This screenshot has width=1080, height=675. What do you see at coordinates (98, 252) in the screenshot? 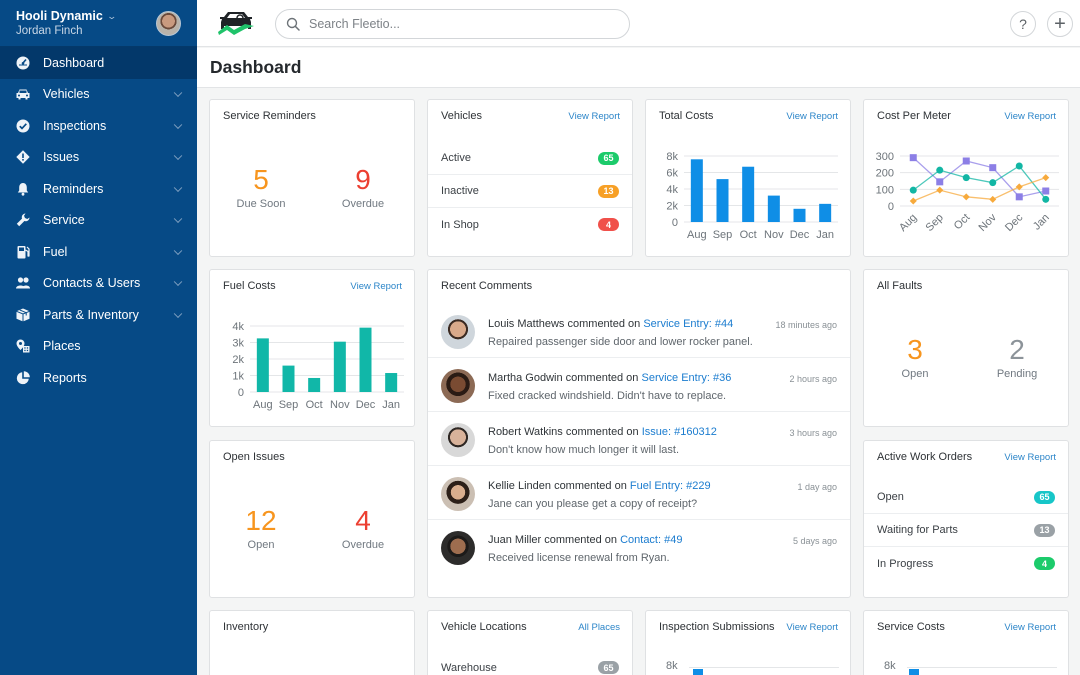
I see `sidebar-item-fuel: Fuel` at bounding box center [98, 252].